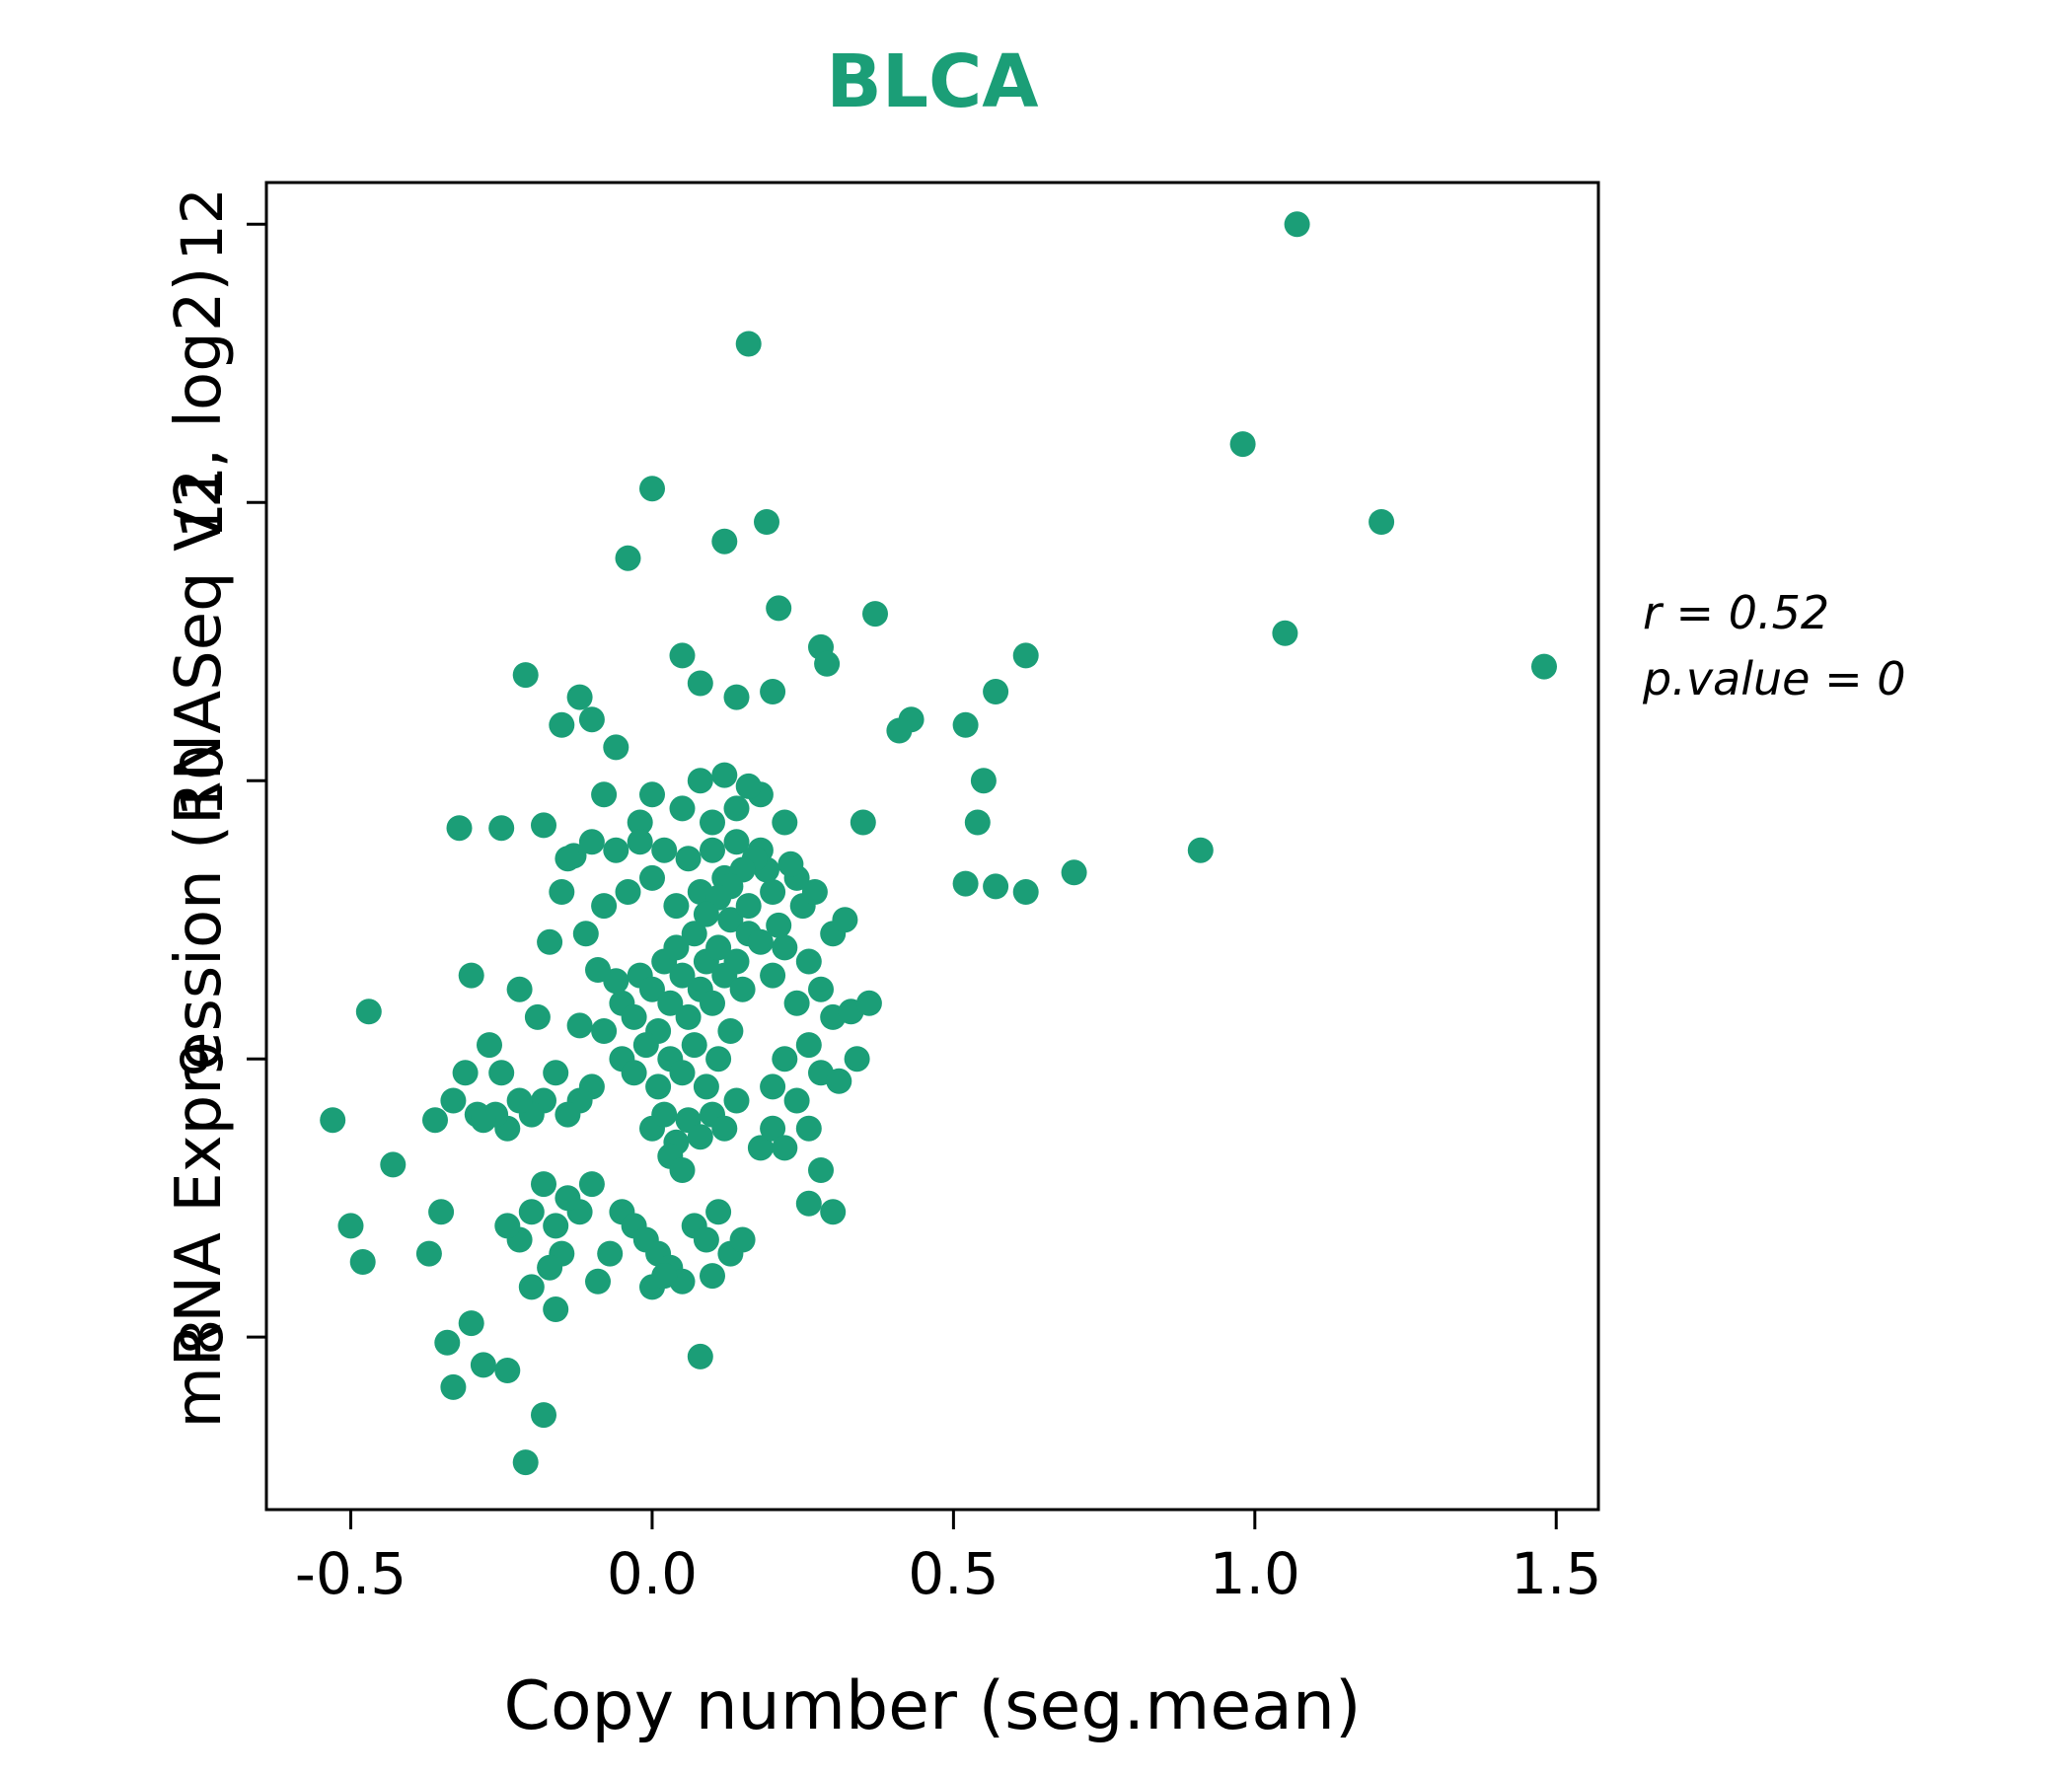  I want to click on correlation-annotation: r = 0.52 p.value = 0, so click(1774, 646).